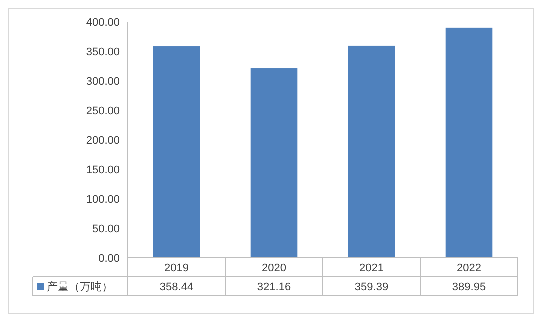 The height and width of the screenshot is (322, 542). Describe the element at coordinates (80, 287) in the screenshot. I see `legend-label: 产量（万吨）` at that location.